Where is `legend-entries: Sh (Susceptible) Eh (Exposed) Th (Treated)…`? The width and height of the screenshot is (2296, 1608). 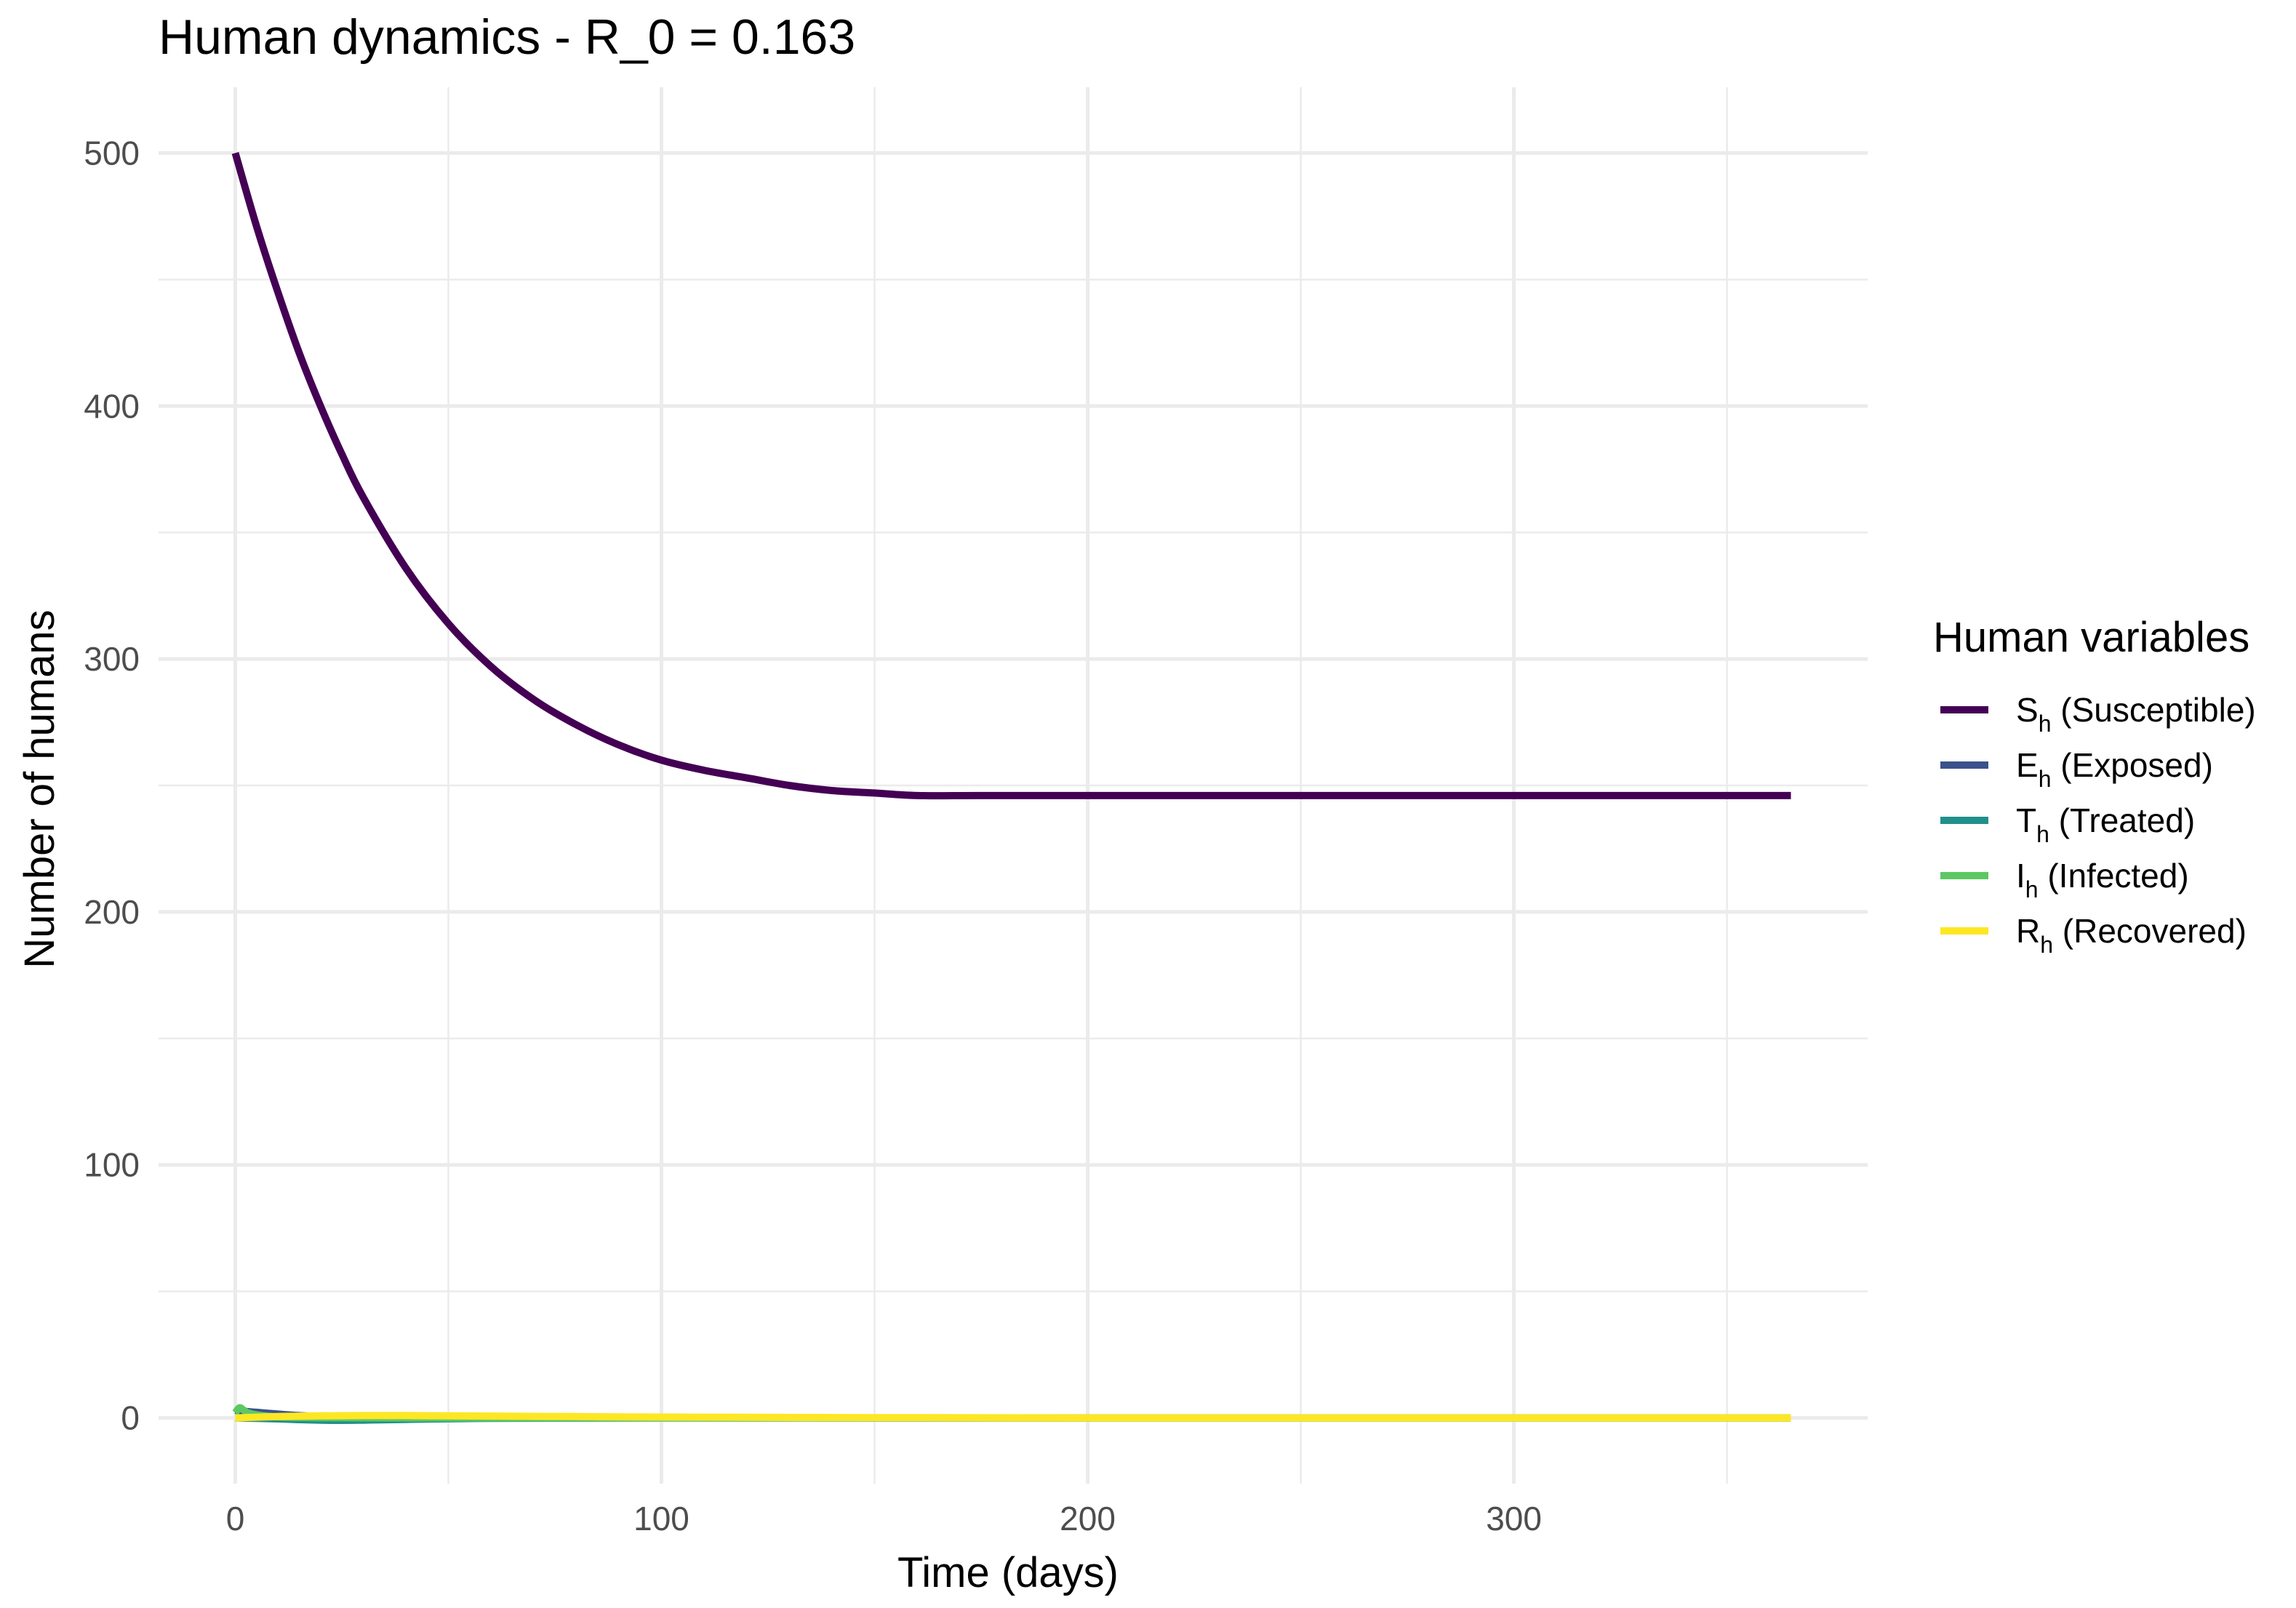 legend-entries: Sh (Susceptible) Eh (Exposed) Th (Treated)… is located at coordinates (2098, 824).